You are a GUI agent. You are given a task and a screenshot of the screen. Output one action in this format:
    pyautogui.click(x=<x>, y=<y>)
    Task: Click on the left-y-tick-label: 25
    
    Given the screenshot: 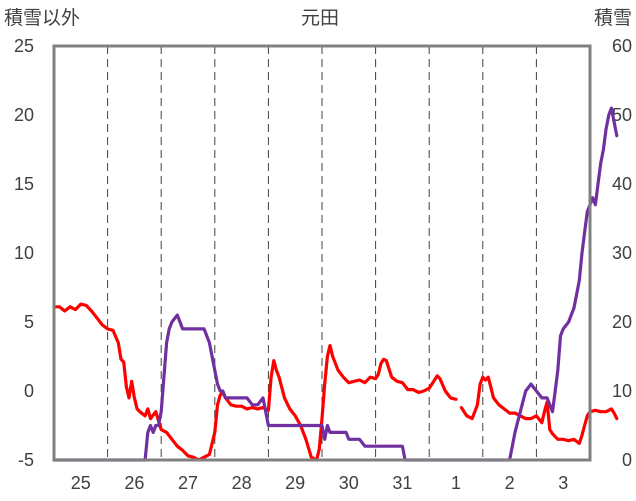 What is the action you would take?
    pyautogui.click(x=24, y=46)
    